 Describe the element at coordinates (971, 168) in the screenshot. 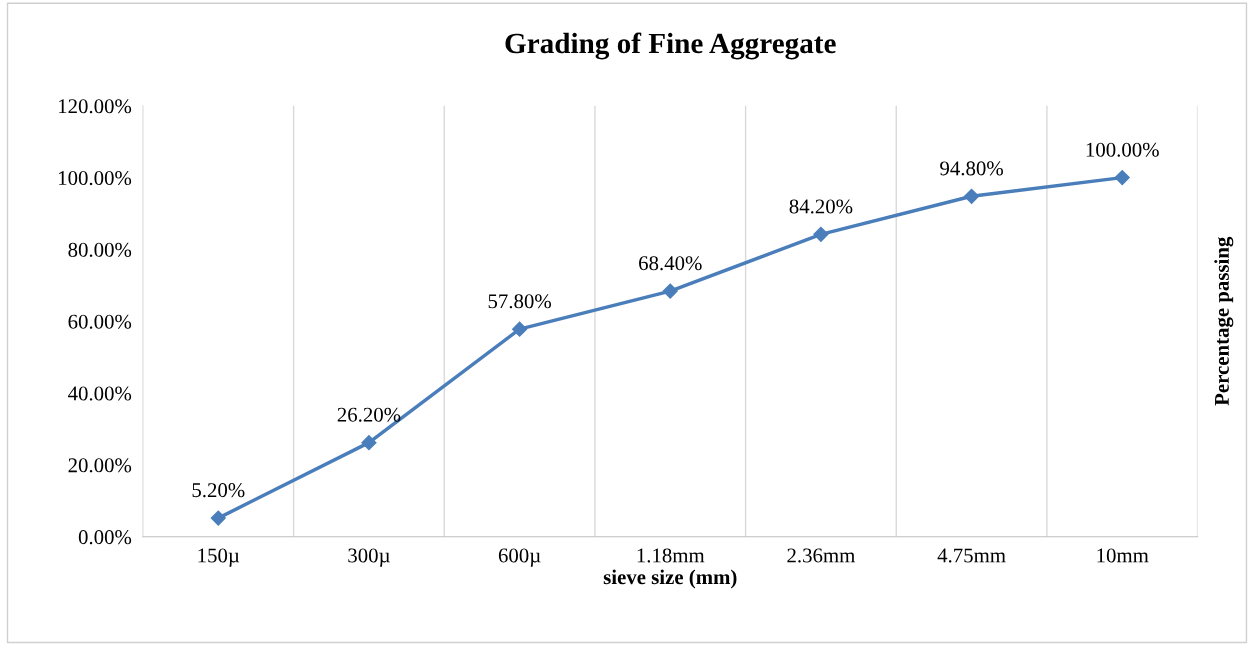

I see `data-label: 94.80%` at that location.